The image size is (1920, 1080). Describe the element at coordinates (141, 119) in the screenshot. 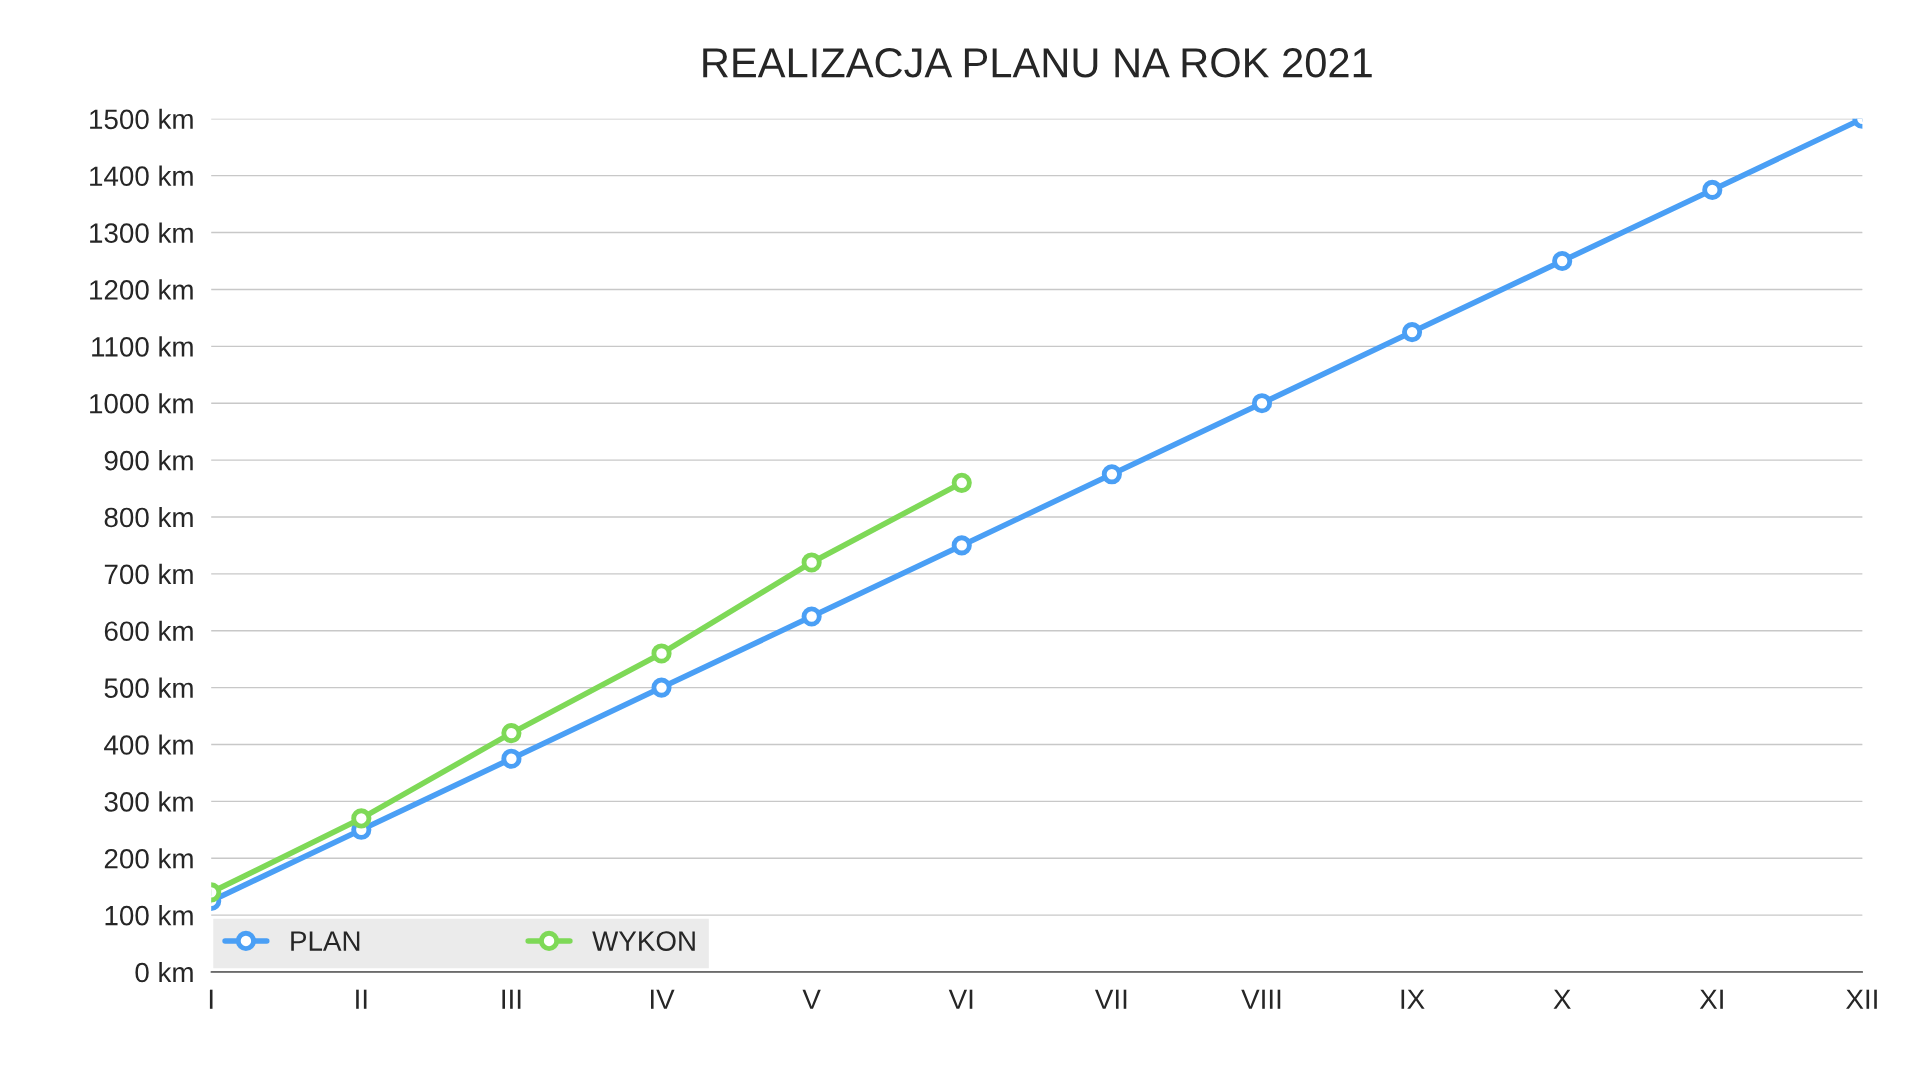

I see `y-tick-label: 1500 km` at that location.